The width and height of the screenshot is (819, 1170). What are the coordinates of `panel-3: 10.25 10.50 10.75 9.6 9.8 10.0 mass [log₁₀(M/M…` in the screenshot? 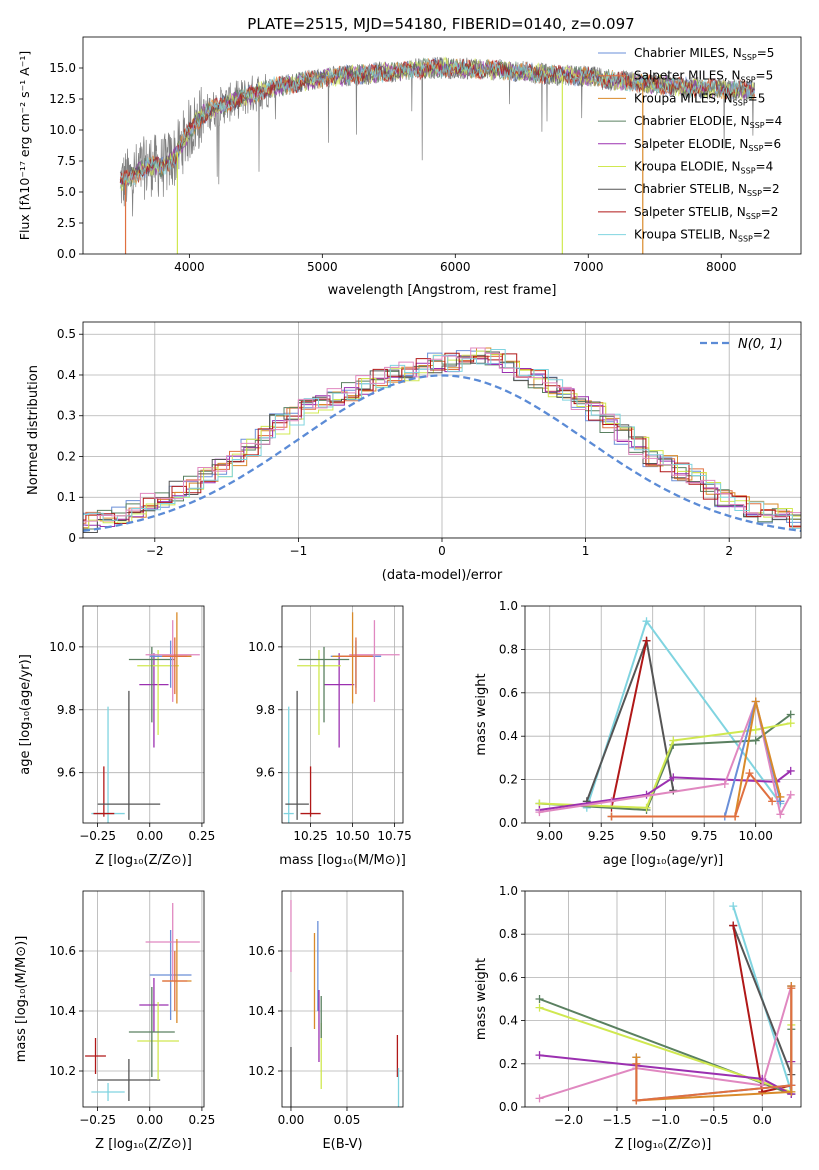 It's located at (330, 736).